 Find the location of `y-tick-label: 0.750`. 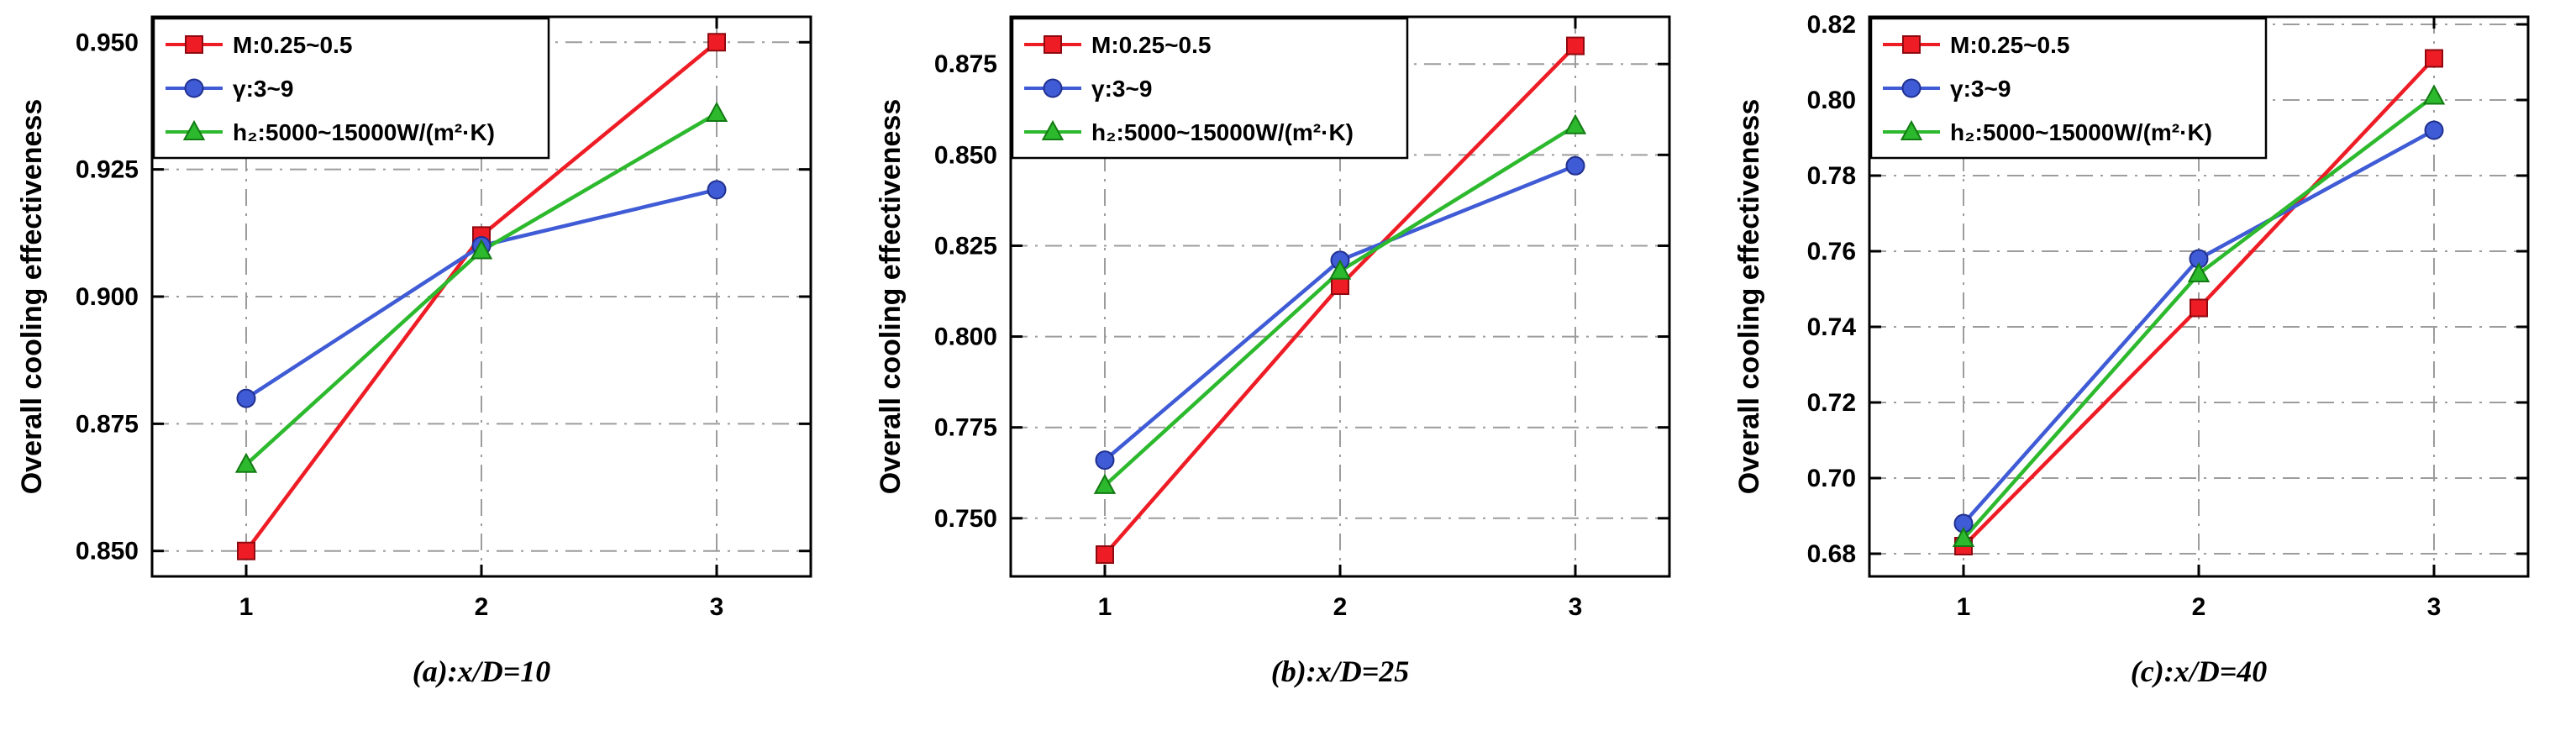

y-tick-label: 0.750 is located at coordinates (966, 519).